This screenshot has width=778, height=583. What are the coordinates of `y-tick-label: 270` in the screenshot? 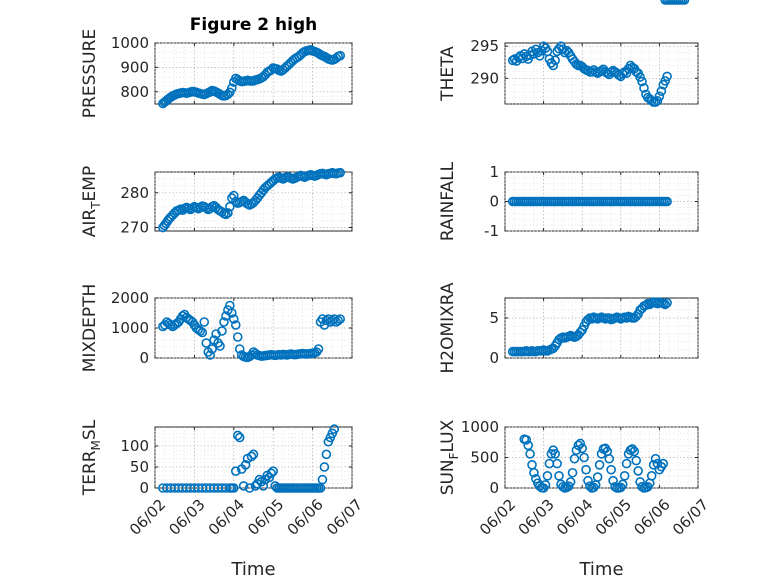 It's located at (134, 228).